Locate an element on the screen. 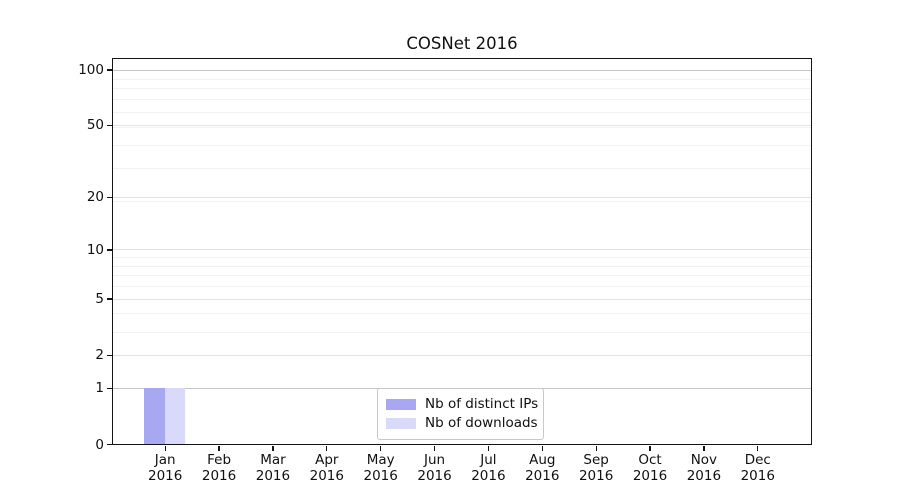  legend: Nb of distinct IPs Nb of downloads is located at coordinates (460, 414).